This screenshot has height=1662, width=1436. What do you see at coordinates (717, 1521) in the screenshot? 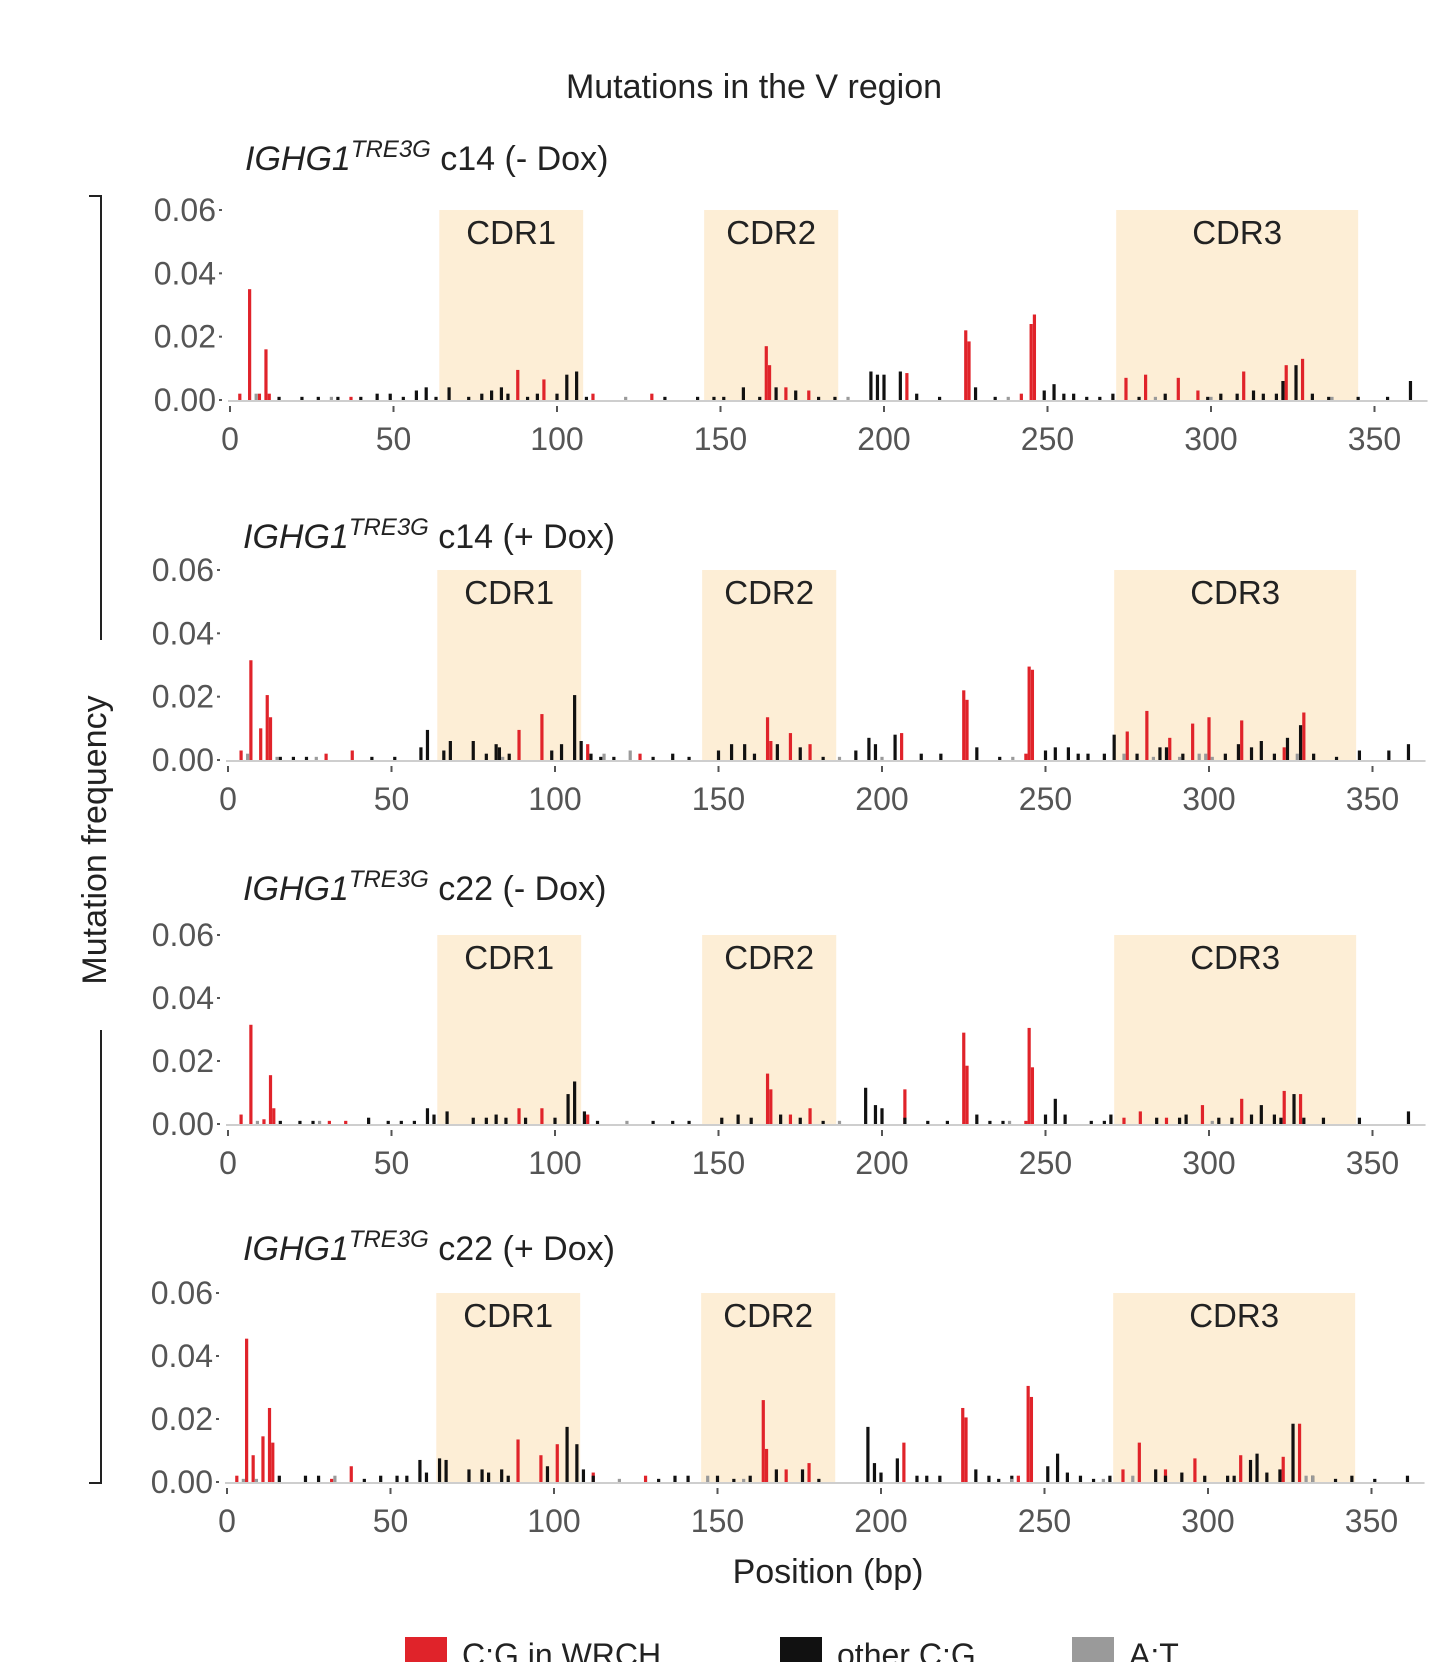
I see `x-tick-label: 150` at bounding box center [717, 1521].